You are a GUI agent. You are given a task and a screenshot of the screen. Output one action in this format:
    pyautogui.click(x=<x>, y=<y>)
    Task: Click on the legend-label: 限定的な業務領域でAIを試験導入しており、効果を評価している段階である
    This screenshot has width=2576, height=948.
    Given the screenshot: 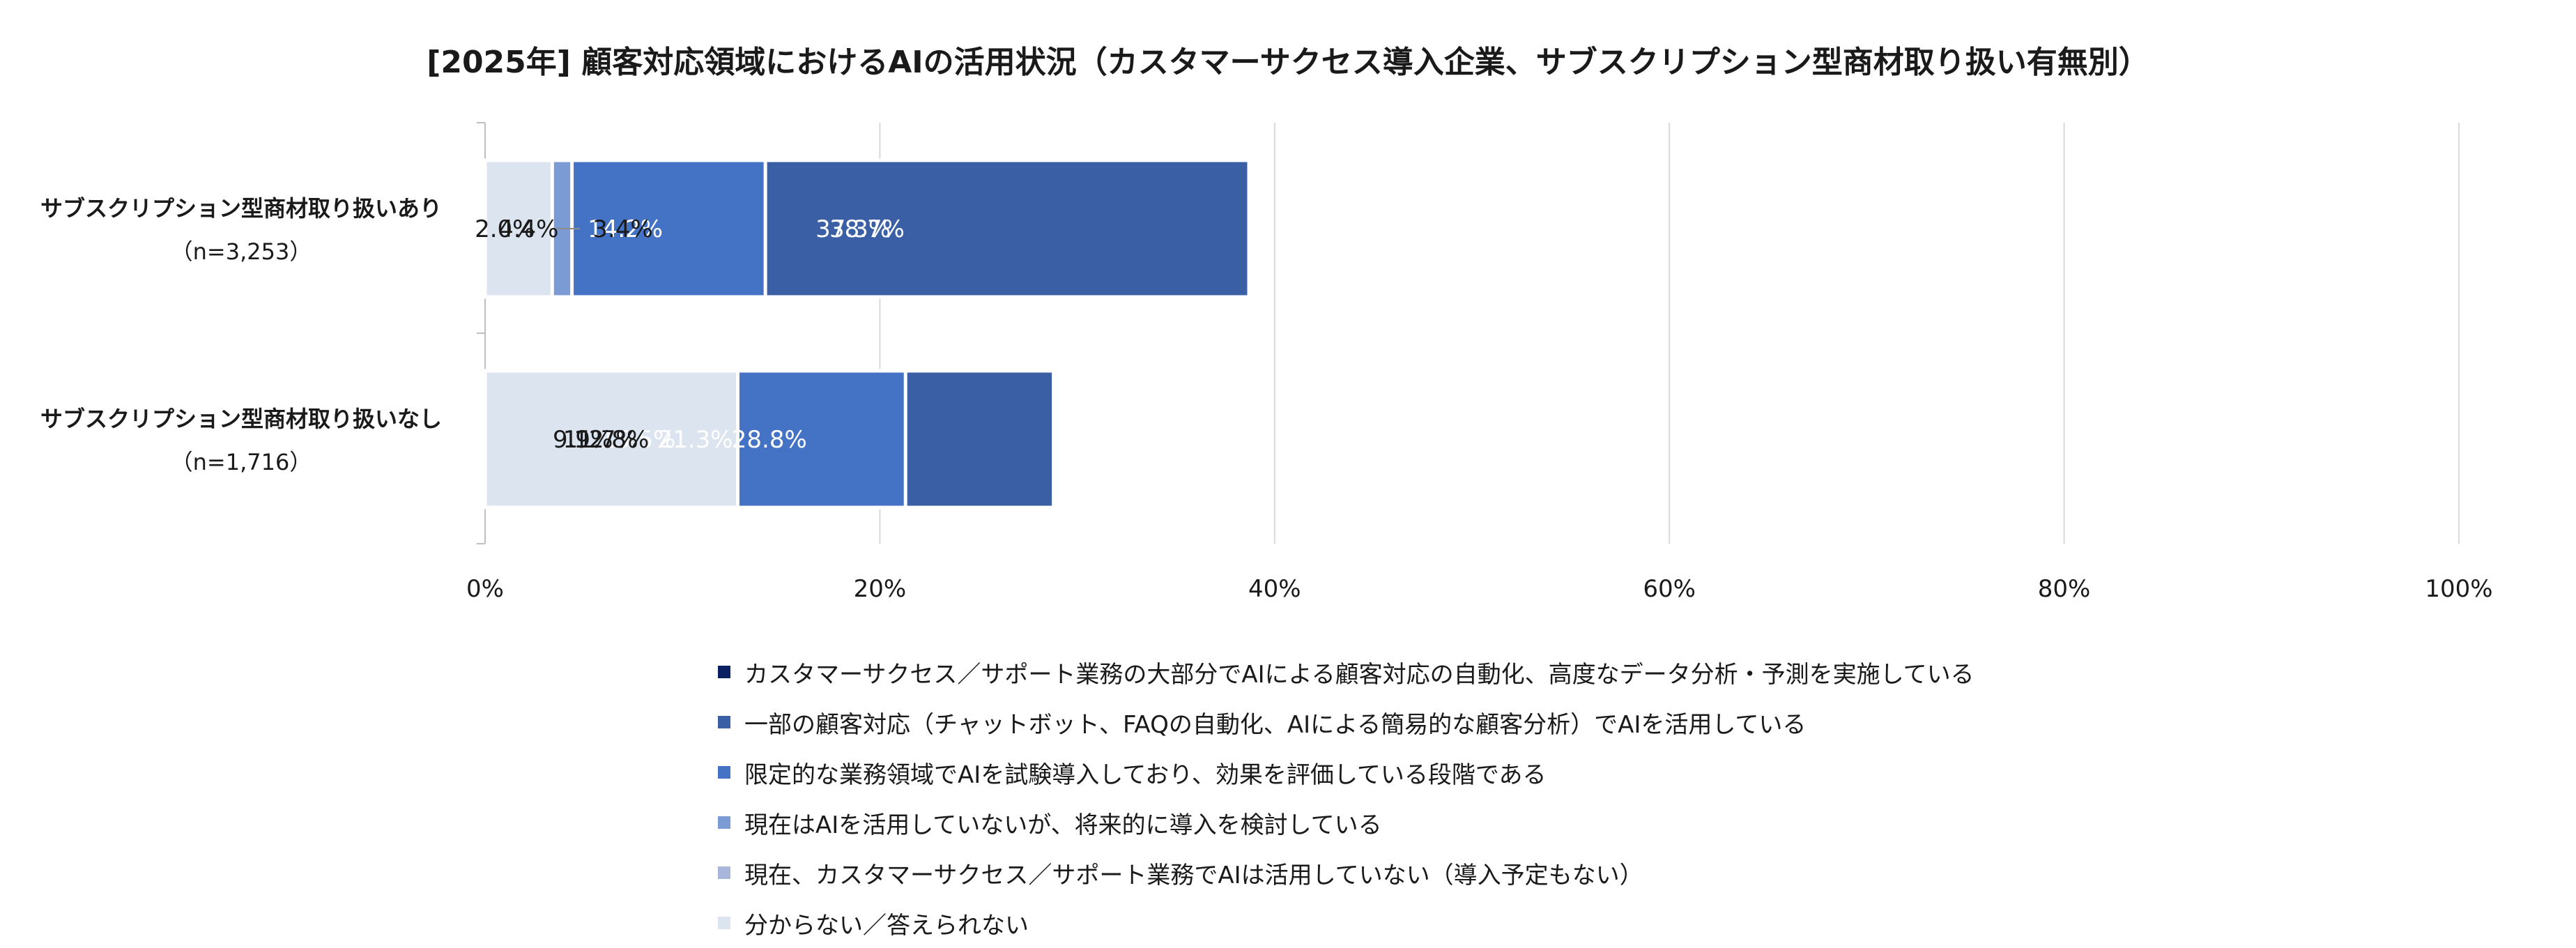 What is the action you would take?
    pyautogui.click(x=1145, y=774)
    